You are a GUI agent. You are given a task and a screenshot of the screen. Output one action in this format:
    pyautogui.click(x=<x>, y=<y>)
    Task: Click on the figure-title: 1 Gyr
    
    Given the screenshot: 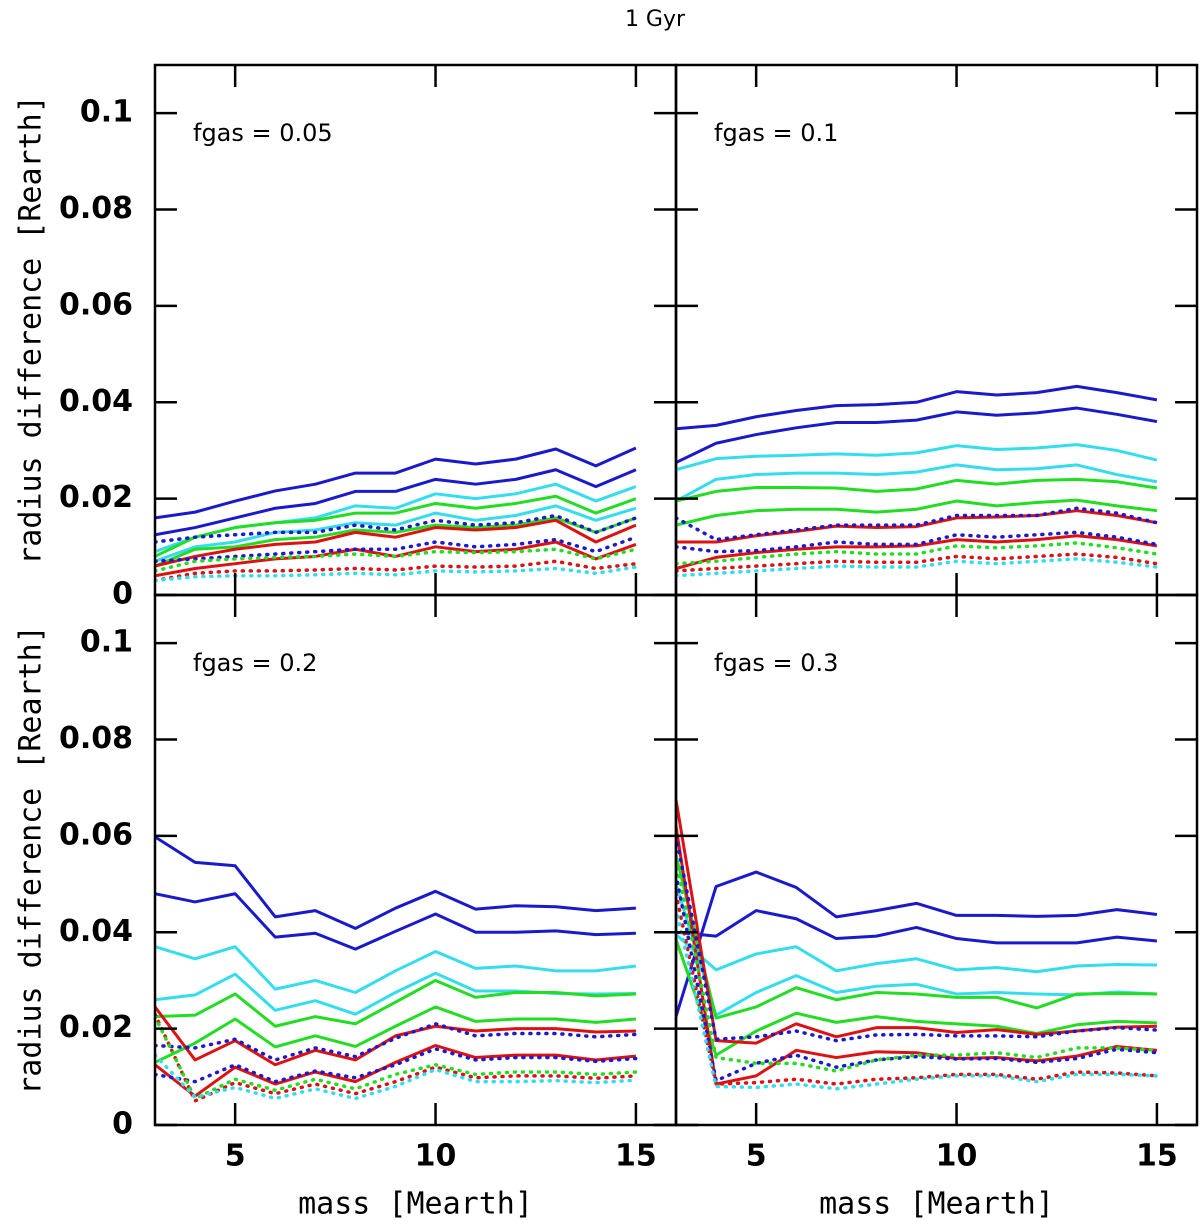 What is the action you would take?
    pyautogui.click(x=655, y=19)
    